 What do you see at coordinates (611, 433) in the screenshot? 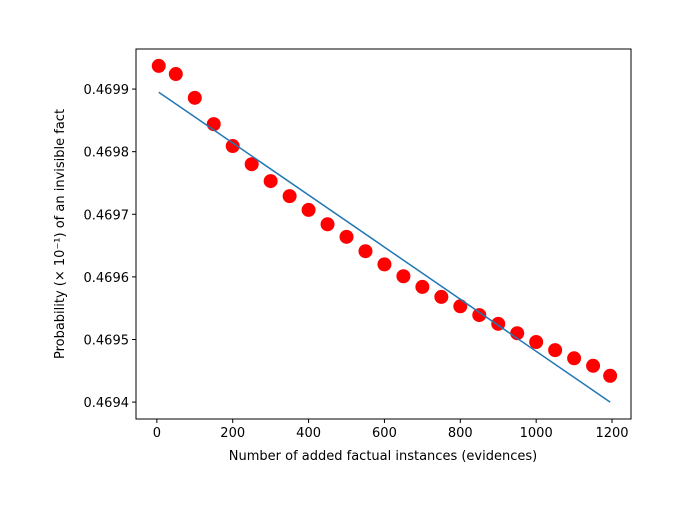
I see `x-tick-label: 1200` at bounding box center [611, 433].